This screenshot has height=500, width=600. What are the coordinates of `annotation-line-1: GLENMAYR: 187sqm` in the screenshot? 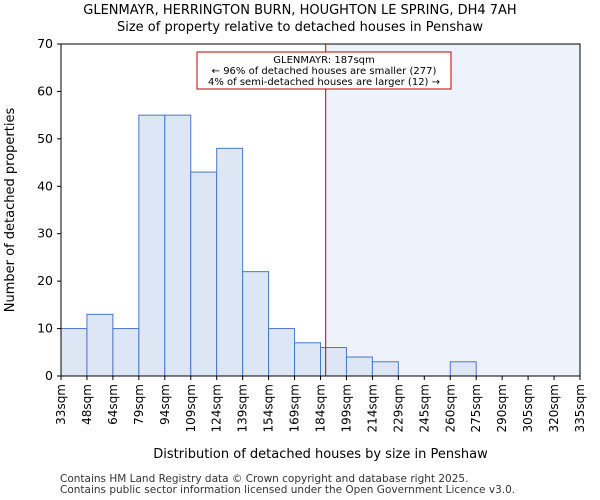 It's located at (324, 60).